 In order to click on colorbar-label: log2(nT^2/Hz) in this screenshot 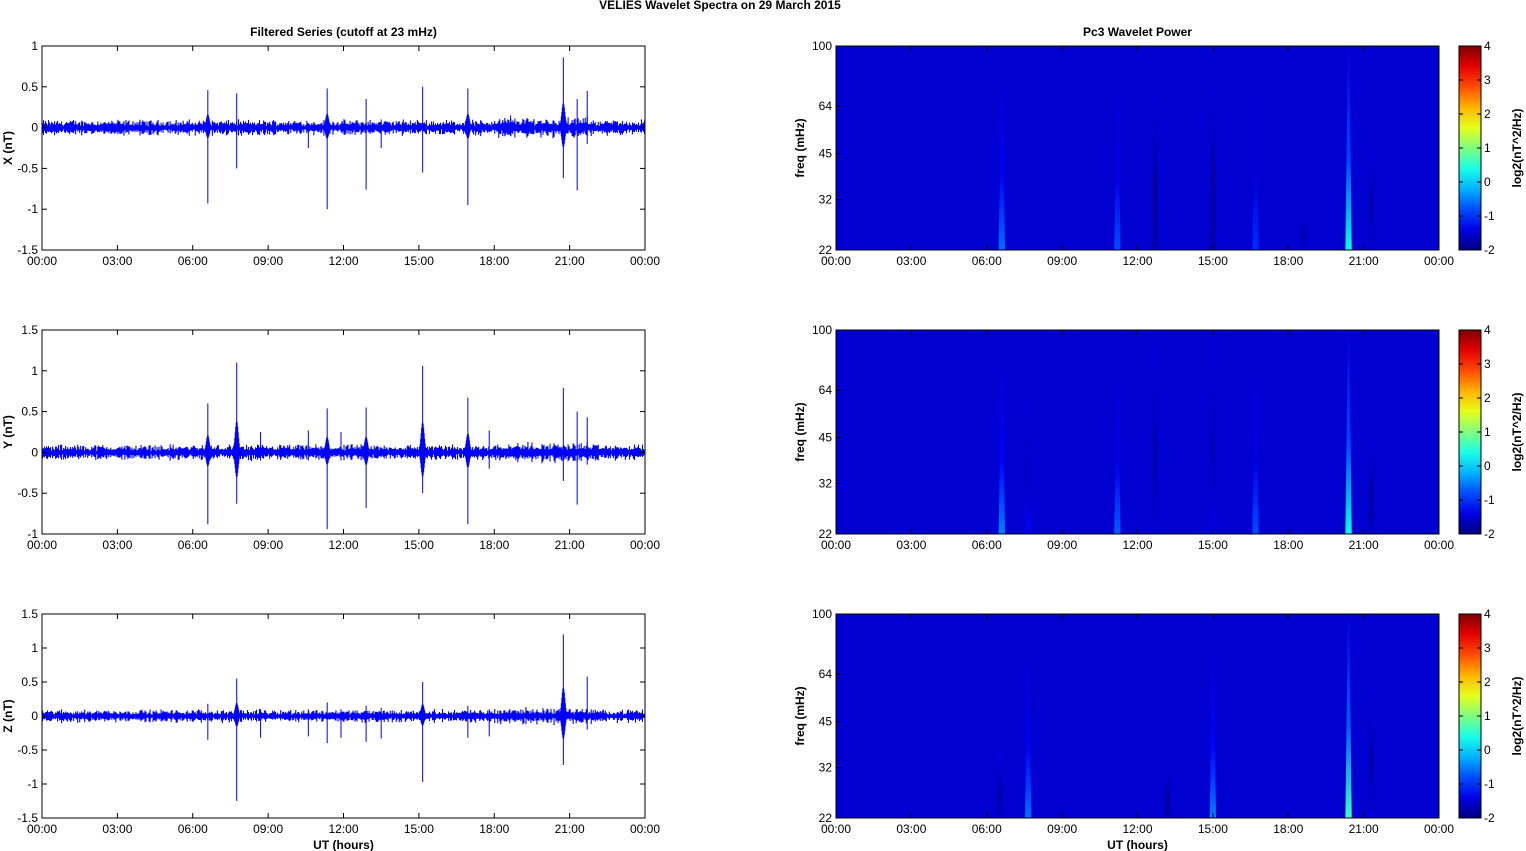, I will do `click(1517, 431)`.